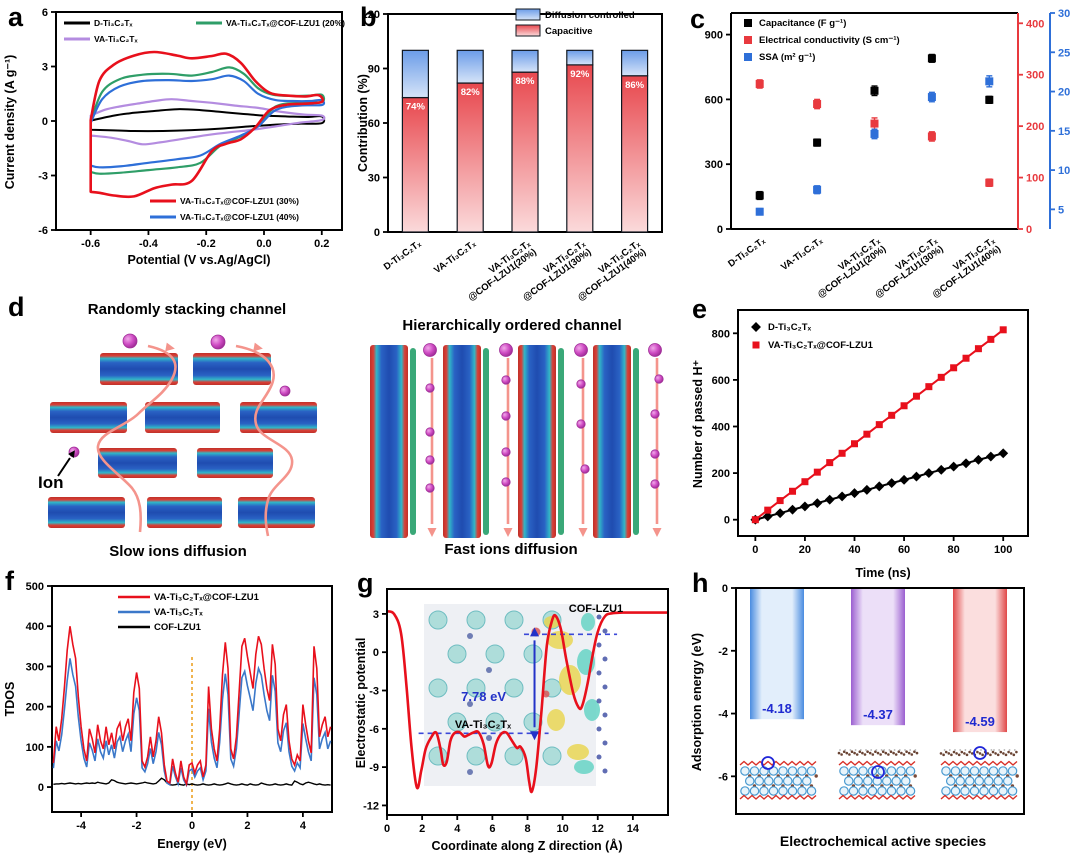  What do you see at coordinates (422, 829) in the screenshot?
I see `tick-label: 2` at bounding box center [422, 829].